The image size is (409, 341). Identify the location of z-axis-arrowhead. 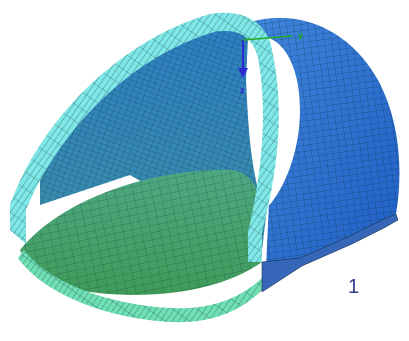
(243, 73).